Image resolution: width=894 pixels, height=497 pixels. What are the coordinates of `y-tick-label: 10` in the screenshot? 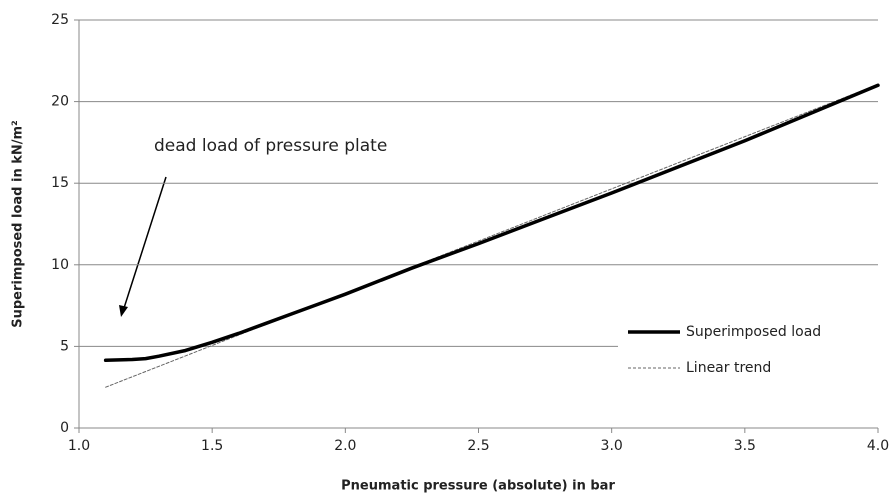 It's located at (60, 265).